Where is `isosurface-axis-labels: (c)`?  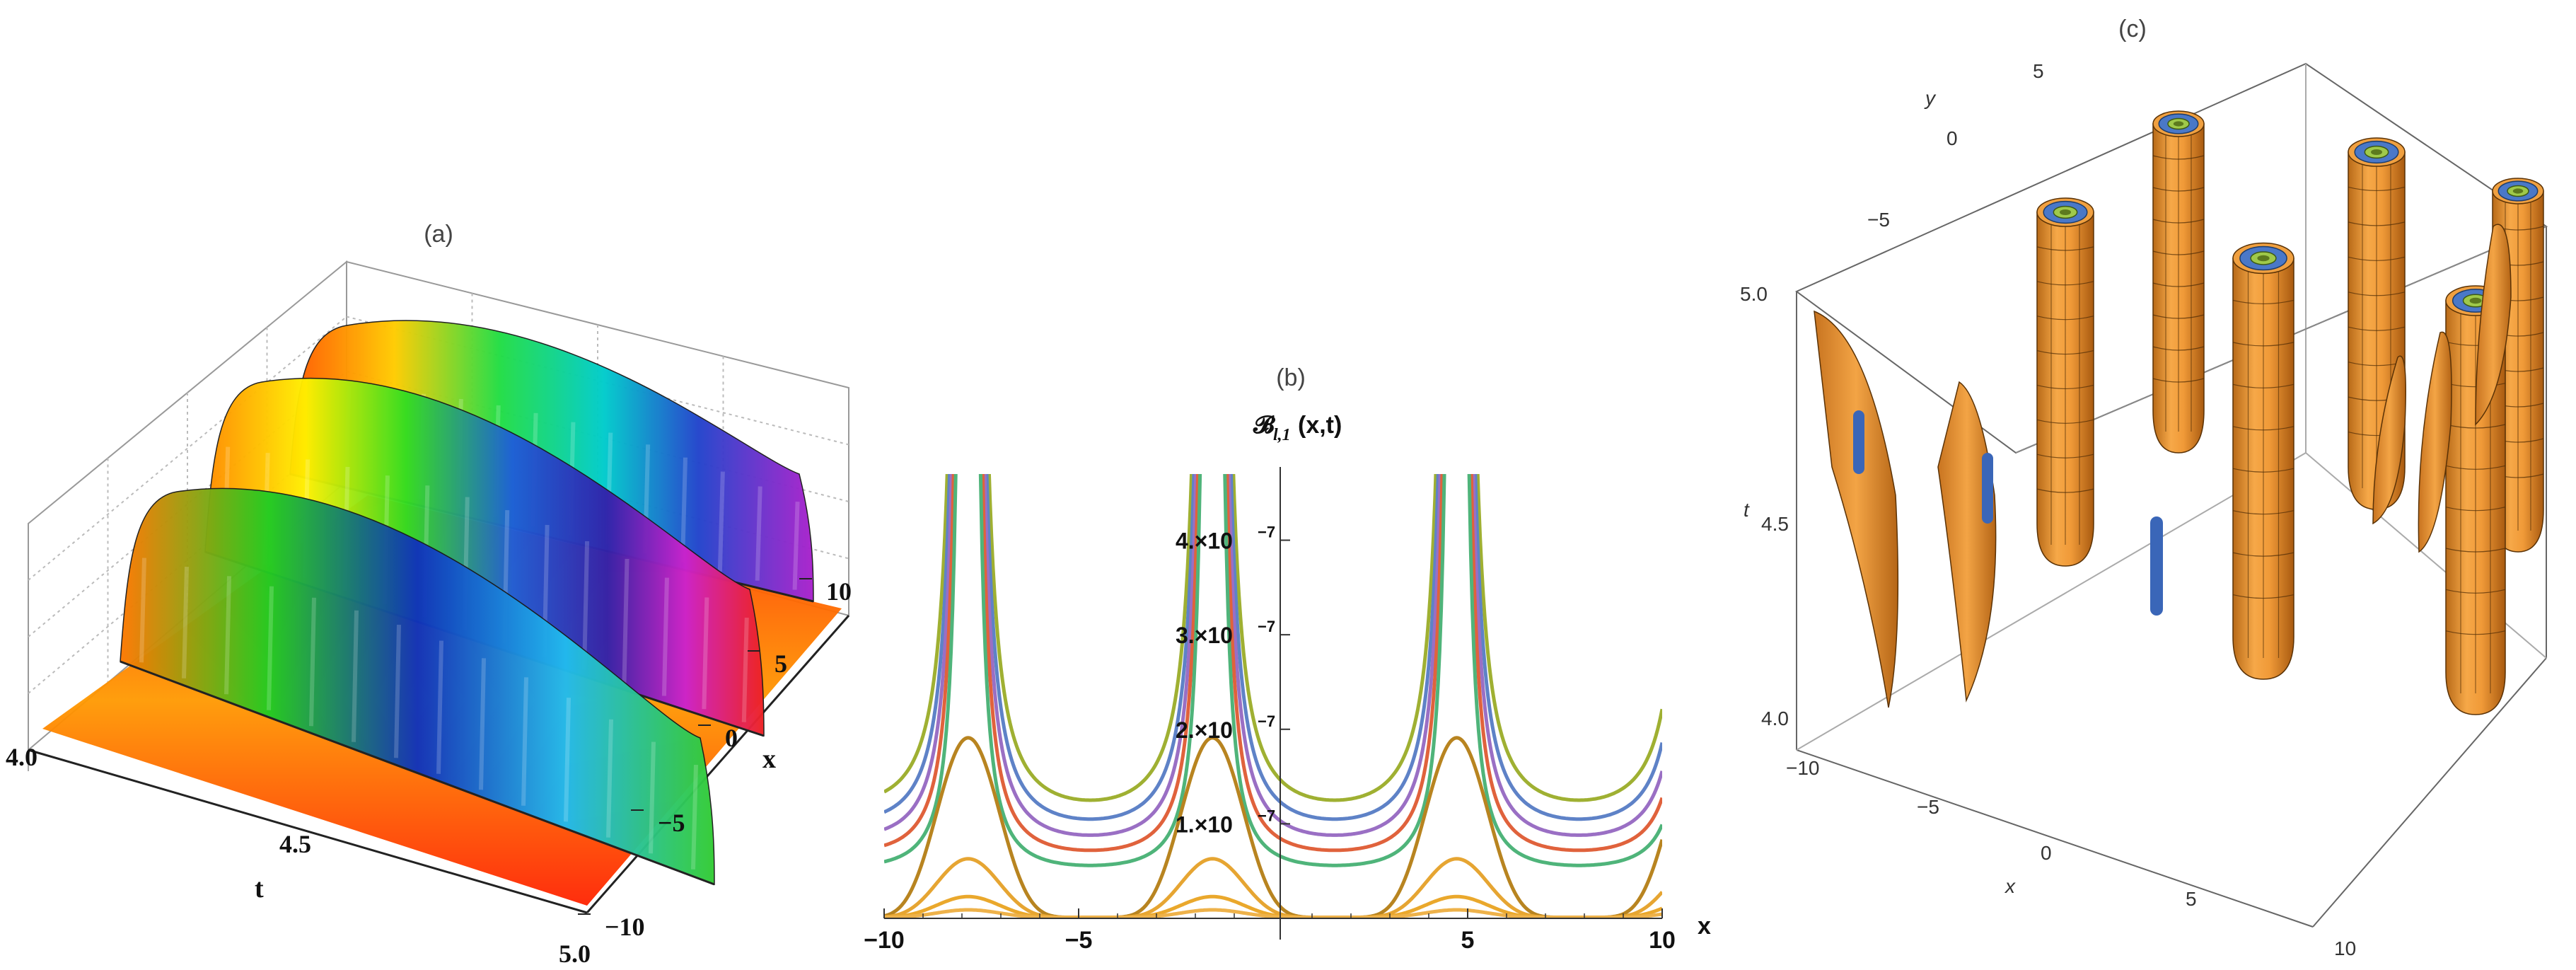 isosurface-axis-labels: (c) is located at coordinates (2132, 29).